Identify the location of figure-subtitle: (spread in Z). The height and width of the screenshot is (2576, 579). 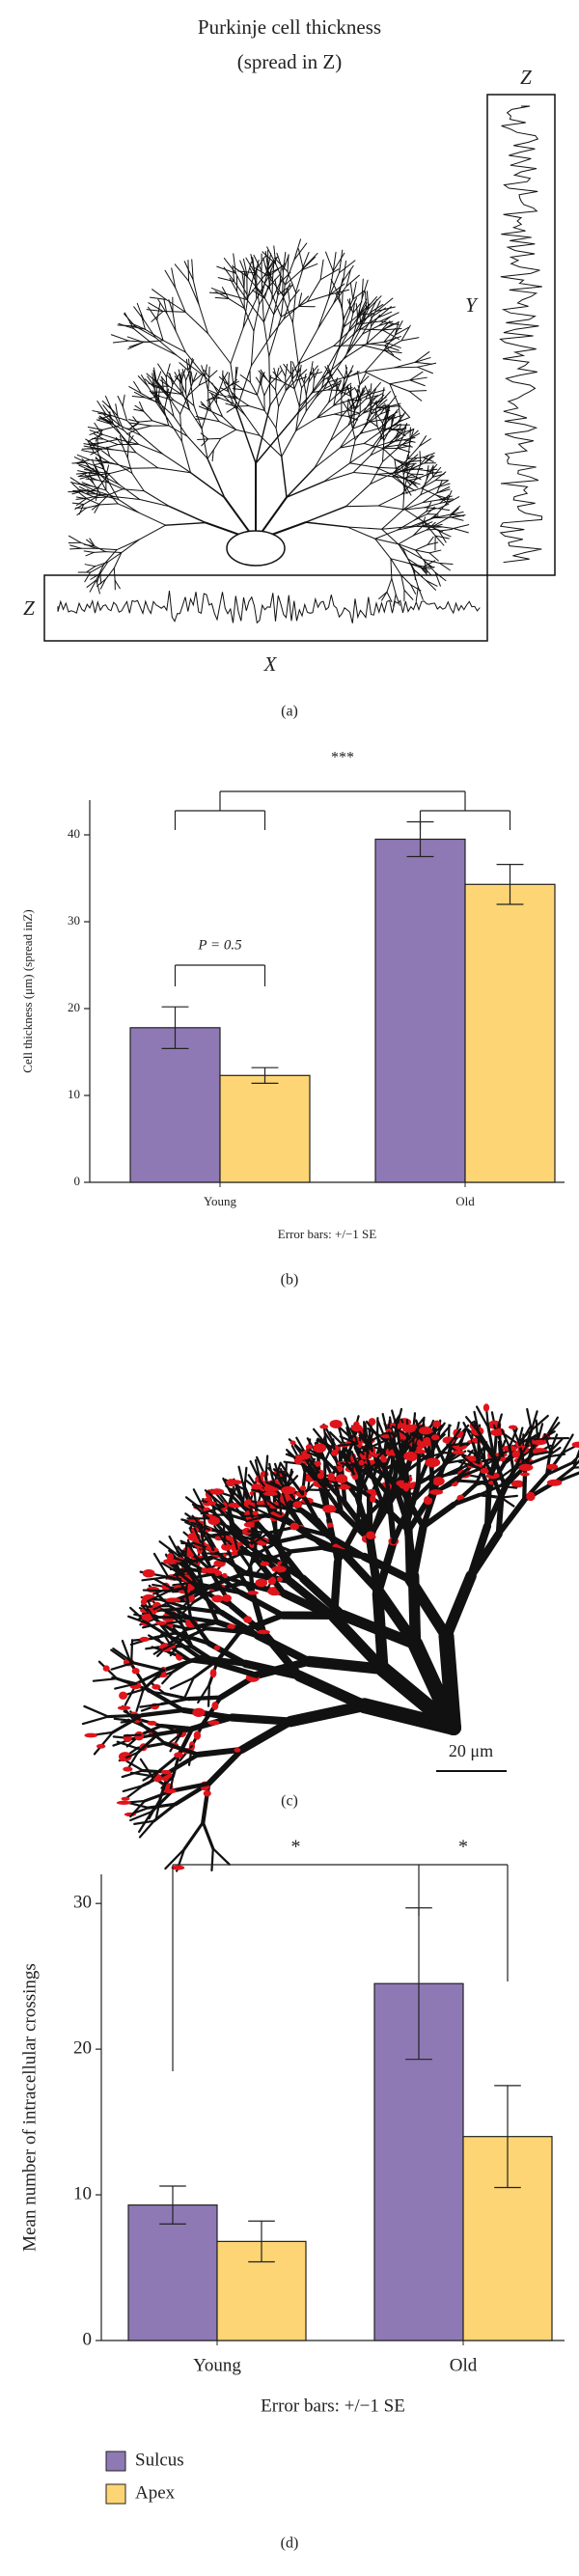
(289, 61).